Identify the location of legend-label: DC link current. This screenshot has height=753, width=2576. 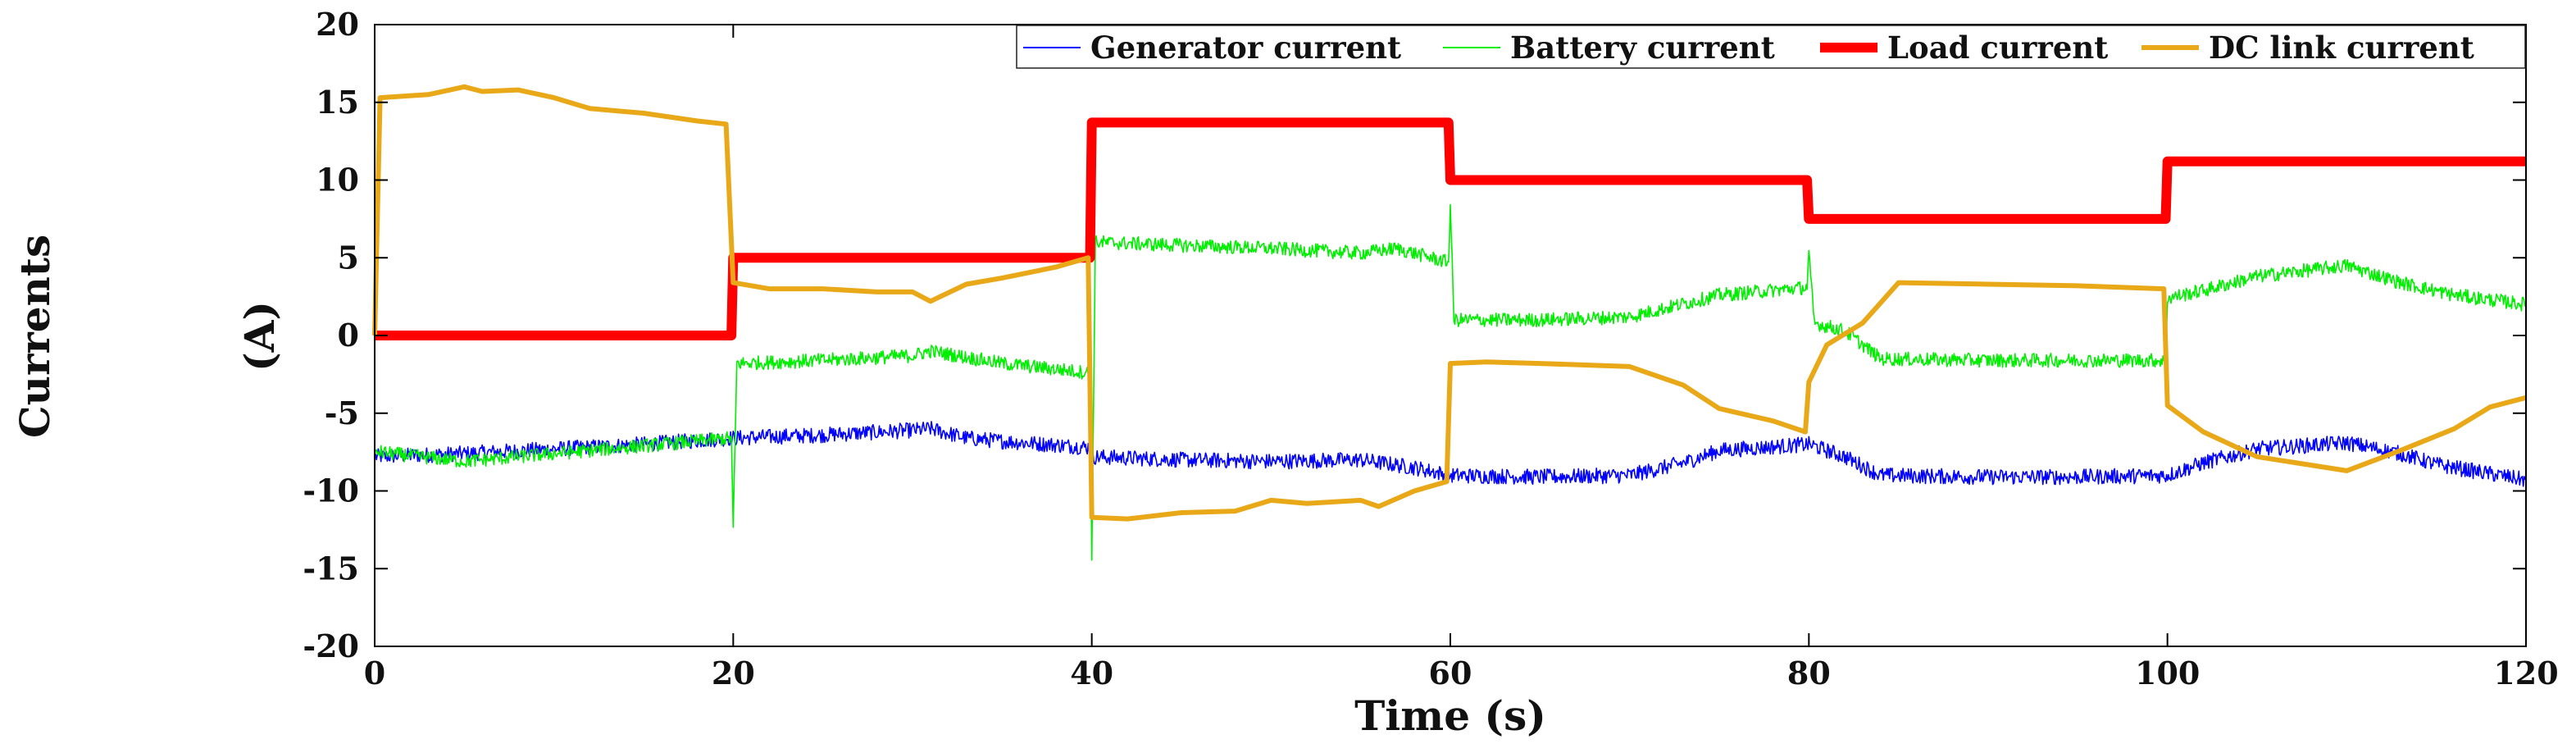
(2341, 48).